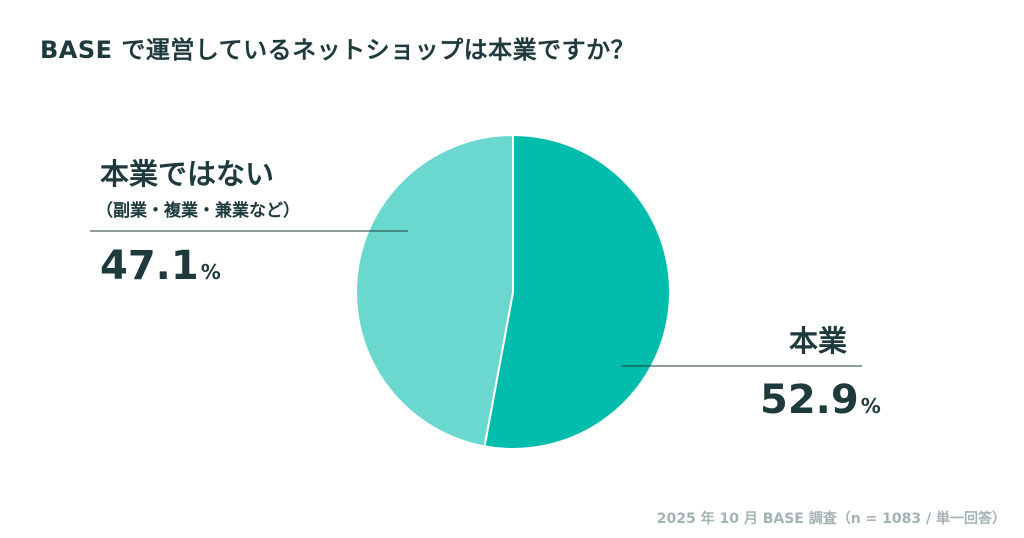 This screenshot has height=538, width=1024. I want to click on slice-sublabel-not-honkyo: （副業・複業・兼業など）, so click(198, 211).